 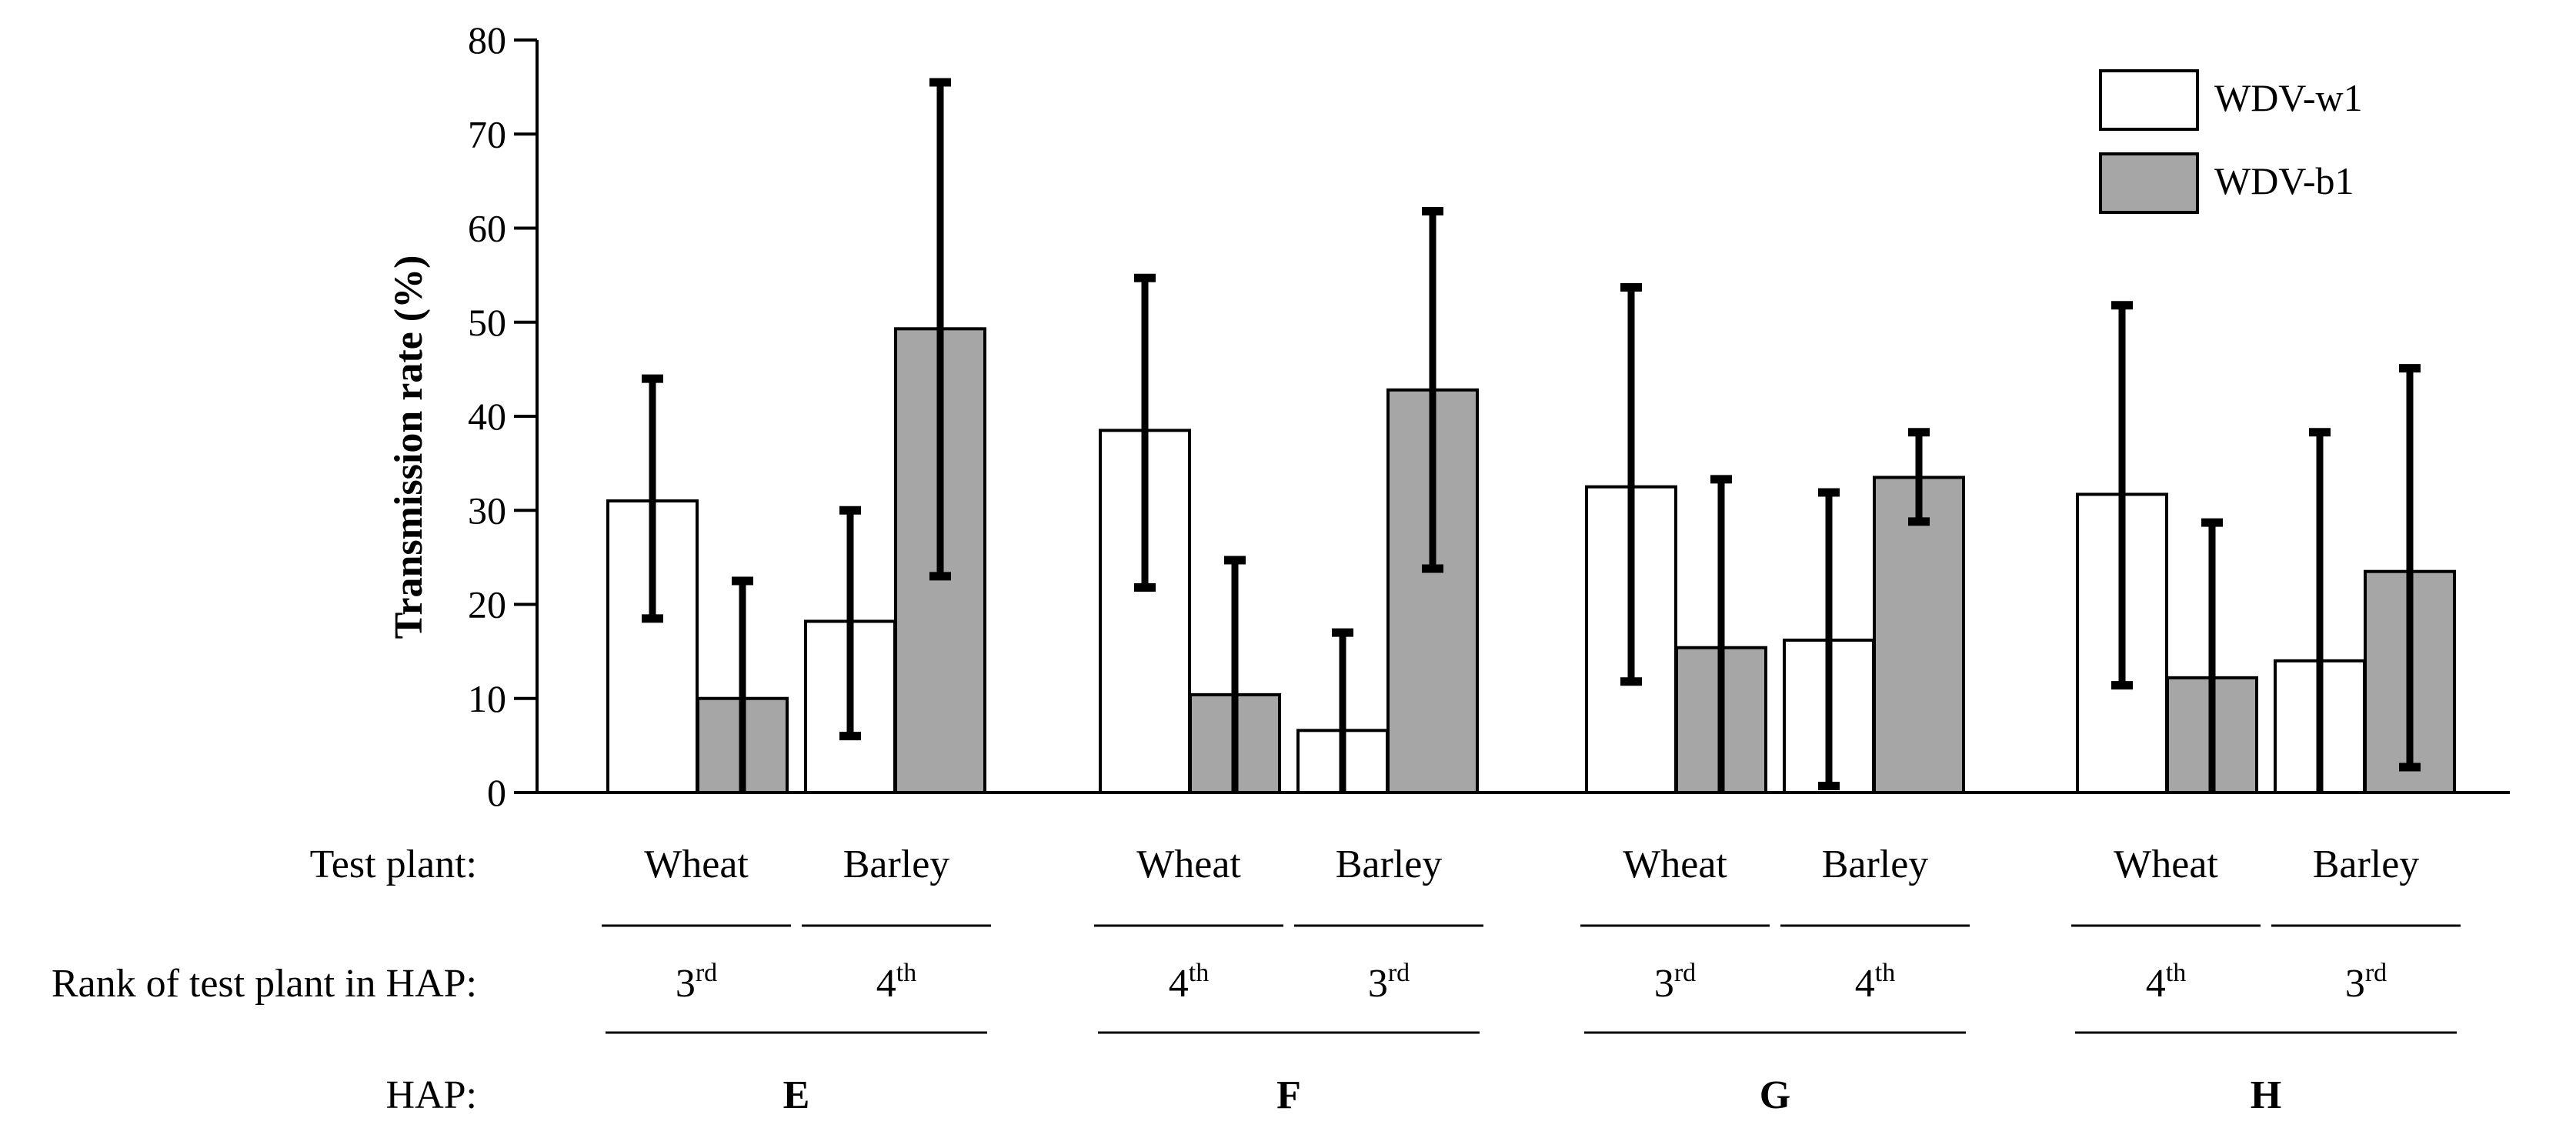 I want to click on legend-label-wdv-b1: WDV-b1, so click(x=2284, y=180).